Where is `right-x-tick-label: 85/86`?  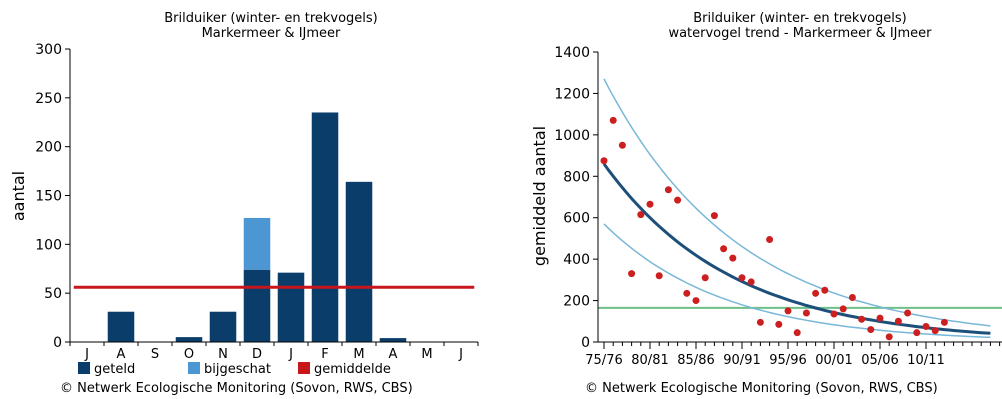
right-x-tick-label: 85/86 is located at coordinates (695, 360).